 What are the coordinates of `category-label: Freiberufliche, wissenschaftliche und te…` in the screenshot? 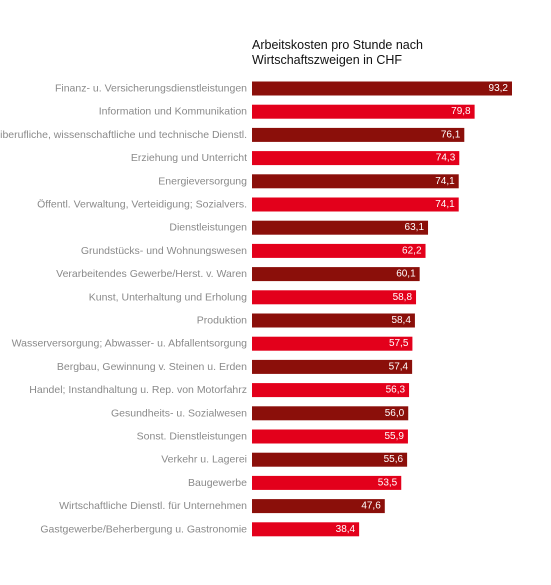 It's located at (123, 135).